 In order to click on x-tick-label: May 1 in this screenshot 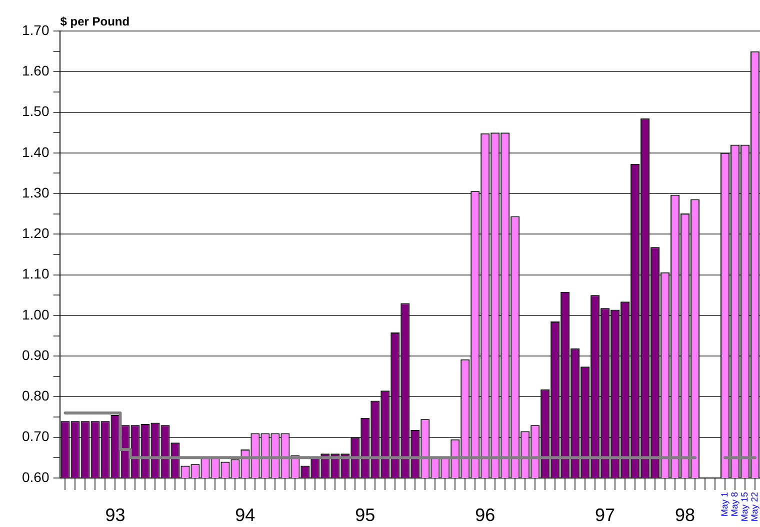, I will do `click(724, 504)`.